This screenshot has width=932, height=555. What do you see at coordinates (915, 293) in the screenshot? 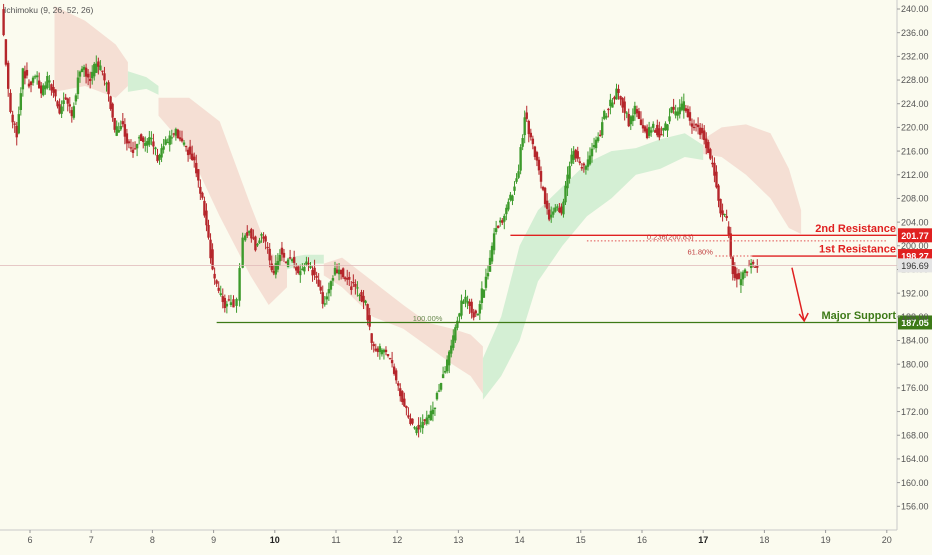
I see `y-tick-label: 192.00` at bounding box center [915, 293].